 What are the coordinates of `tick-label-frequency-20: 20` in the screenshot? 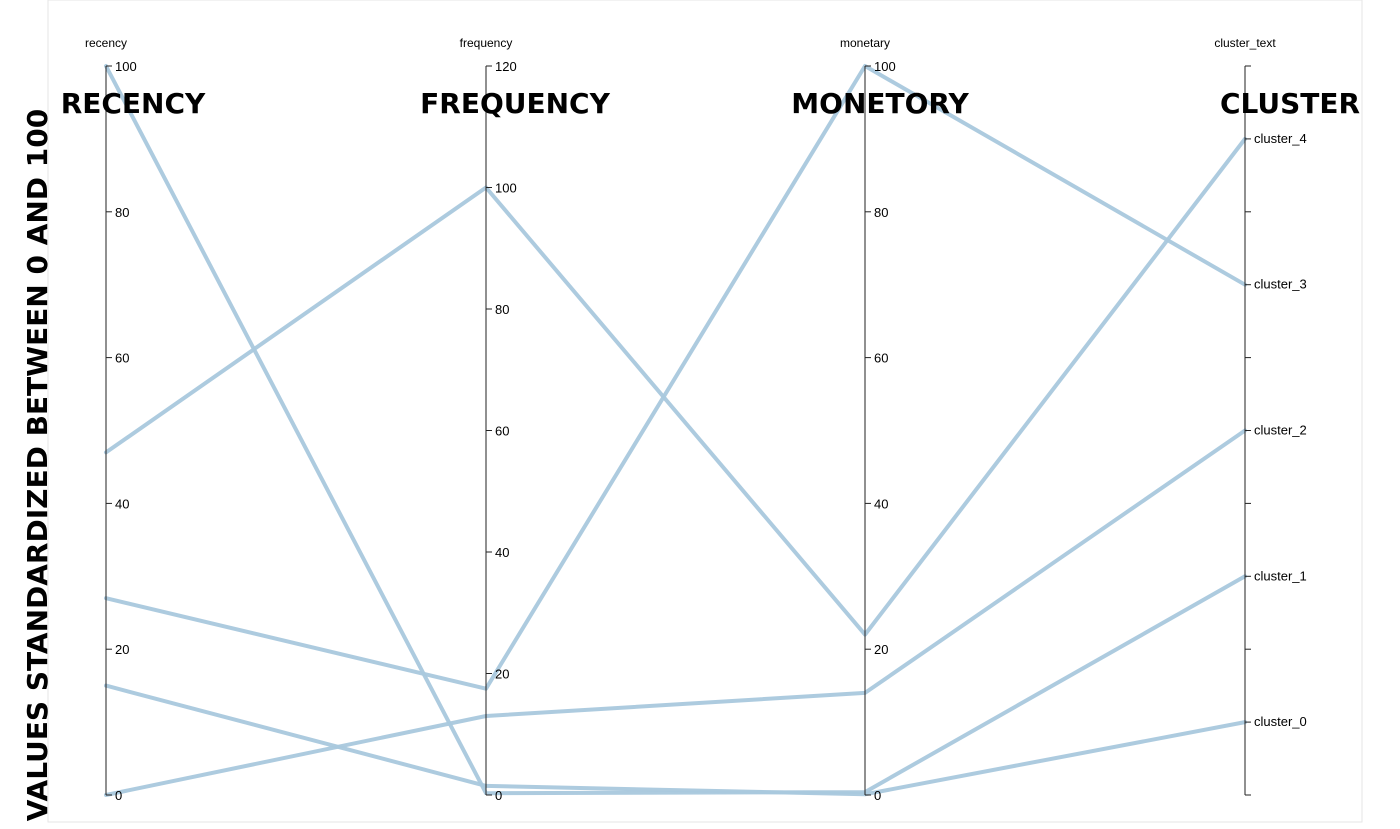 It's located at (502, 674).